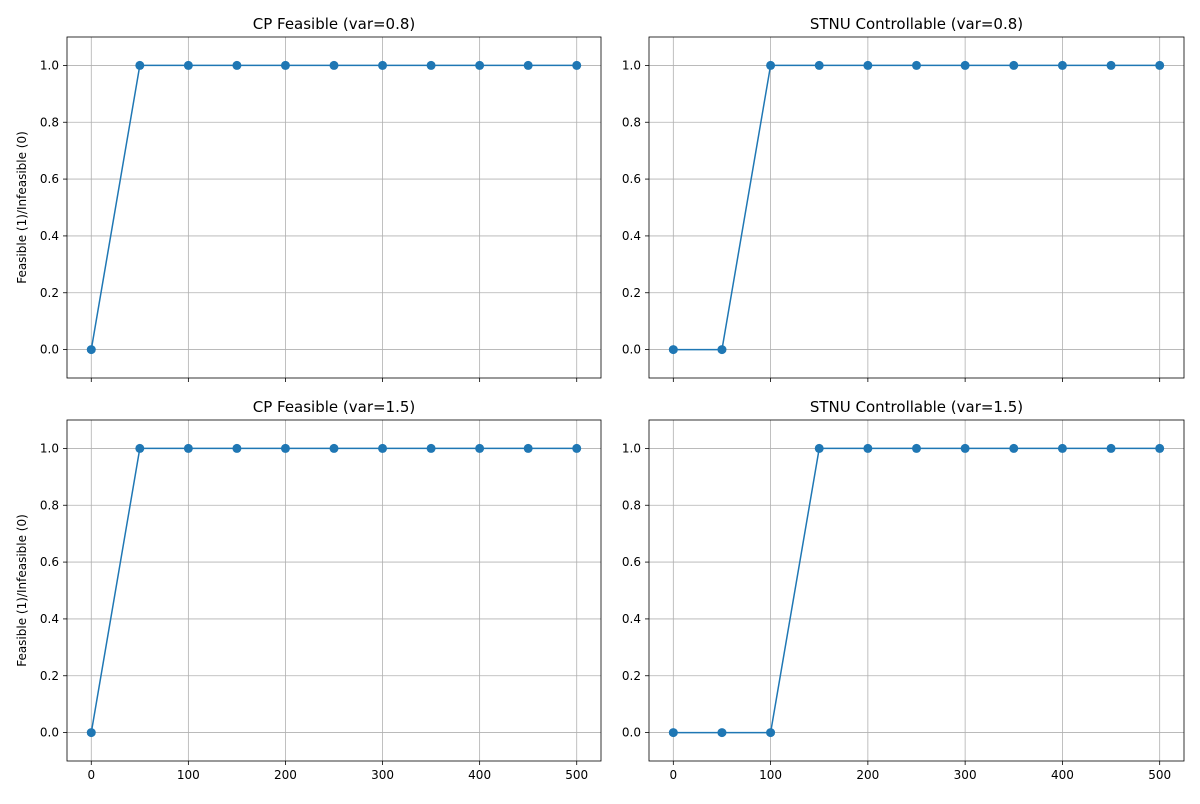 Image resolution: width=1200 pixels, height=804 pixels. I want to click on chart-title: CP Feasible (var=0.8), so click(334, 24).